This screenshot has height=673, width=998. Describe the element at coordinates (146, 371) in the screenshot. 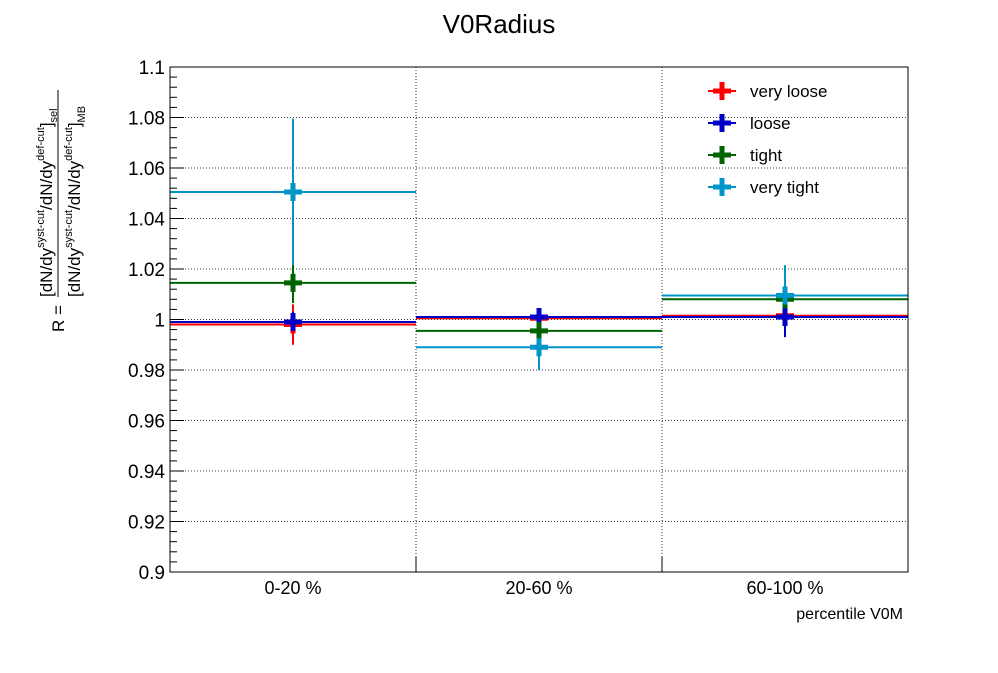

I see `y-tick-label: 0.98` at that location.